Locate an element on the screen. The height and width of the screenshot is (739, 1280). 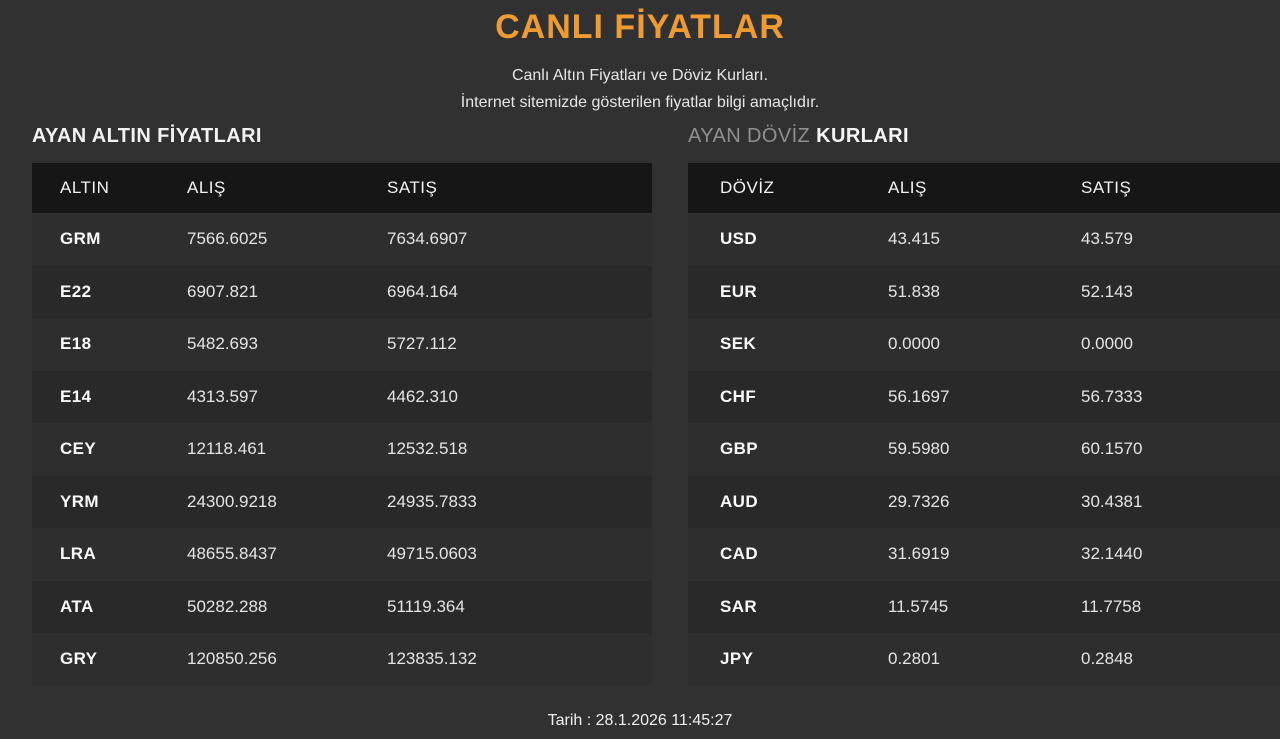
gold-code: GRY is located at coordinates (79, 659).